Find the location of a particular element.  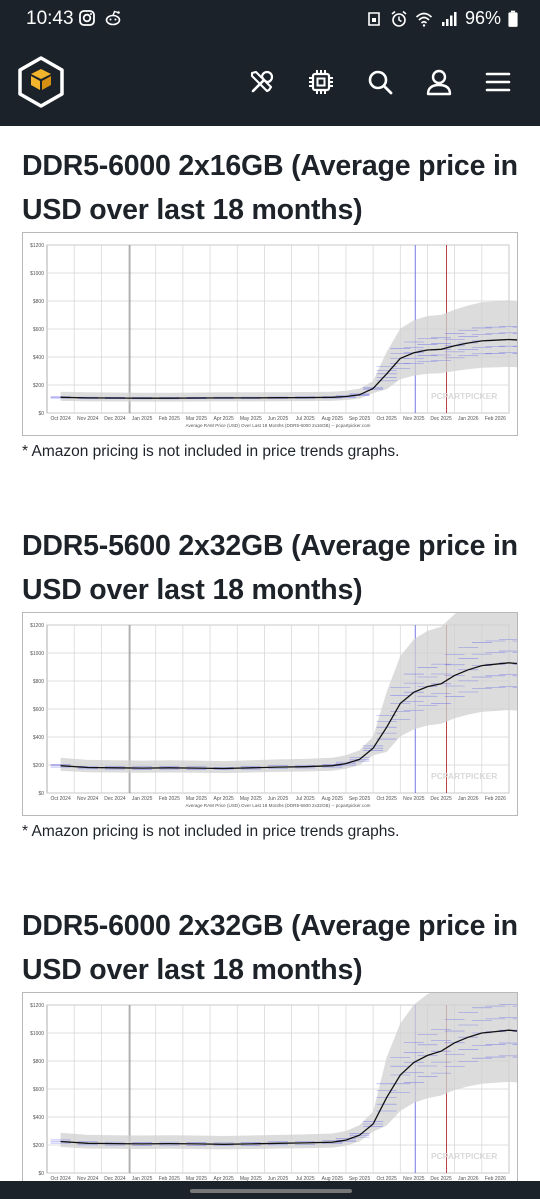

user-icon is located at coordinates (439, 82).